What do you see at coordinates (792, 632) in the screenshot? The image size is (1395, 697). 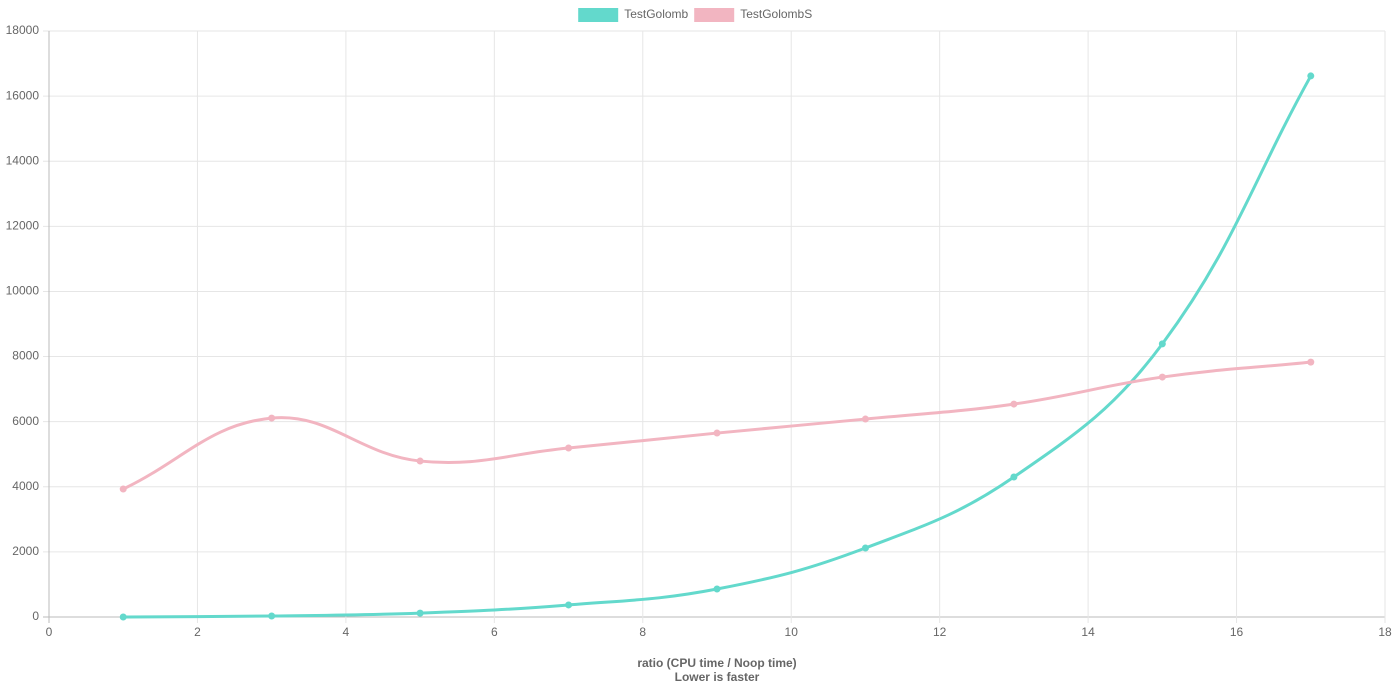 I see `x-tick-label: 10` at bounding box center [792, 632].